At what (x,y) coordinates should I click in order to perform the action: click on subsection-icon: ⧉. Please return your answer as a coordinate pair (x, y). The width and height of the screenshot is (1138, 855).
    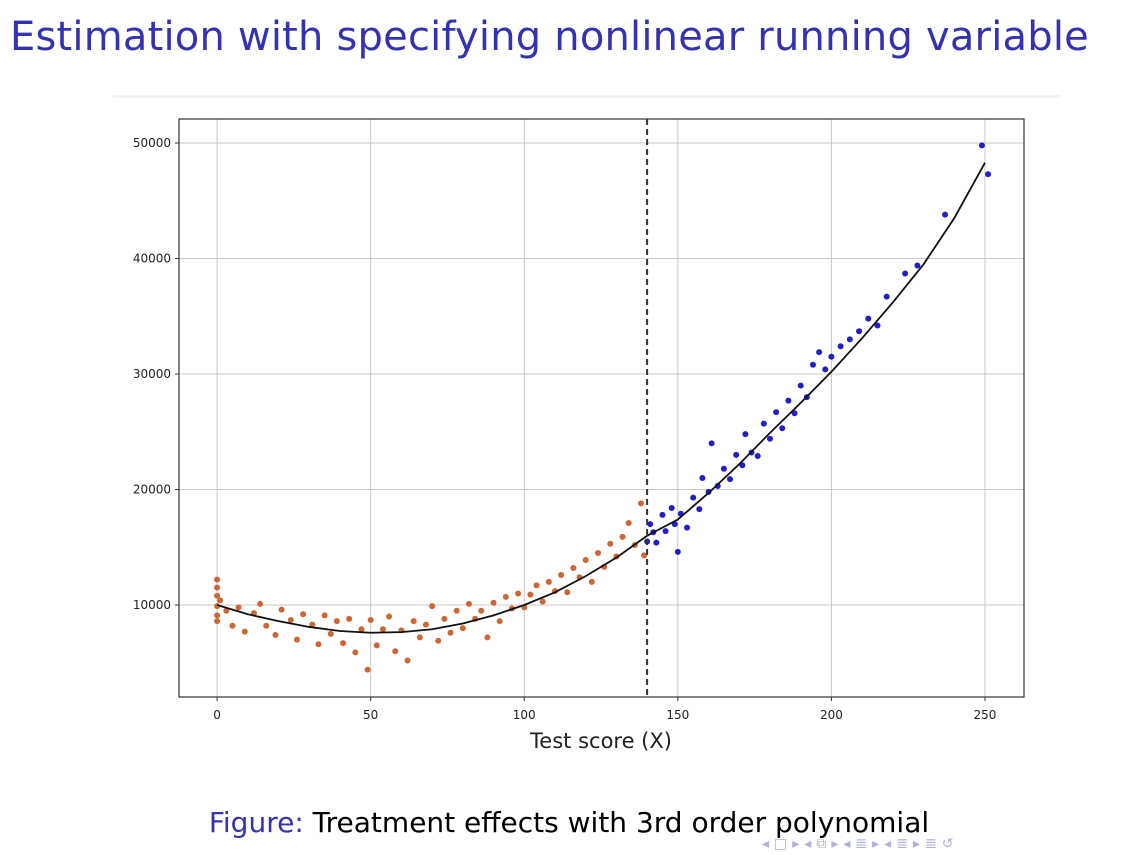
    Looking at the image, I should click on (822, 844).